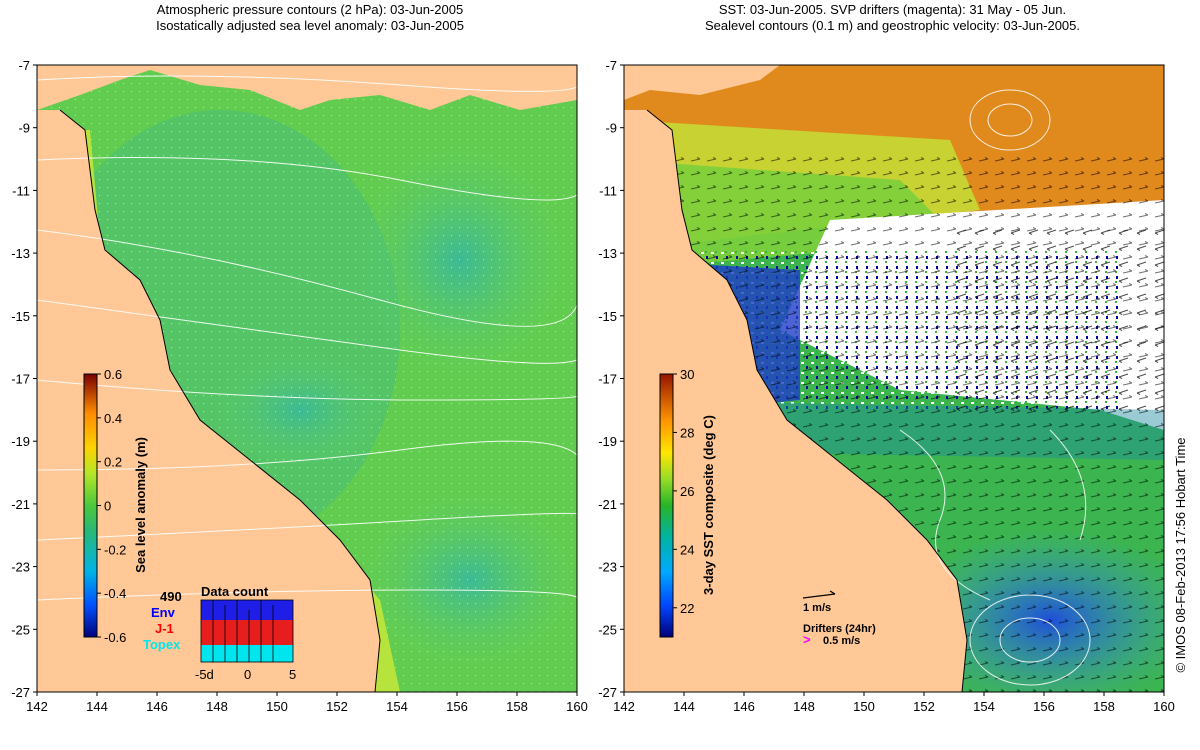 The width and height of the screenshot is (1200, 750). What do you see at coordinates (984, 706) in the screenshot?
I see `right-x-tick: 154` at bounding box center [984, 706].